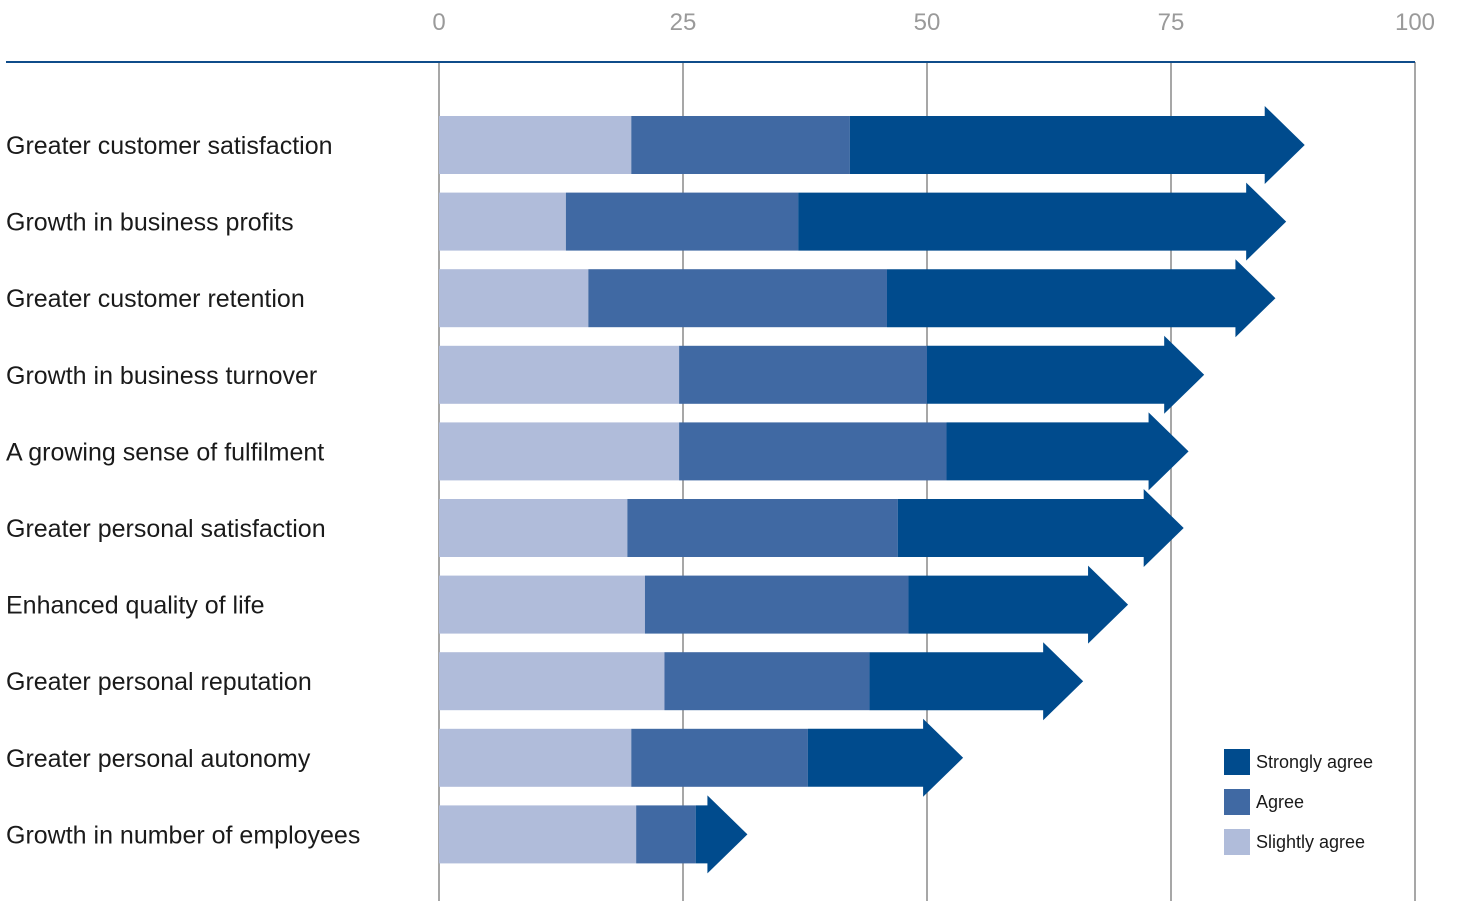  I want to click on category-label: Greater customer retention, so click(155, 299).